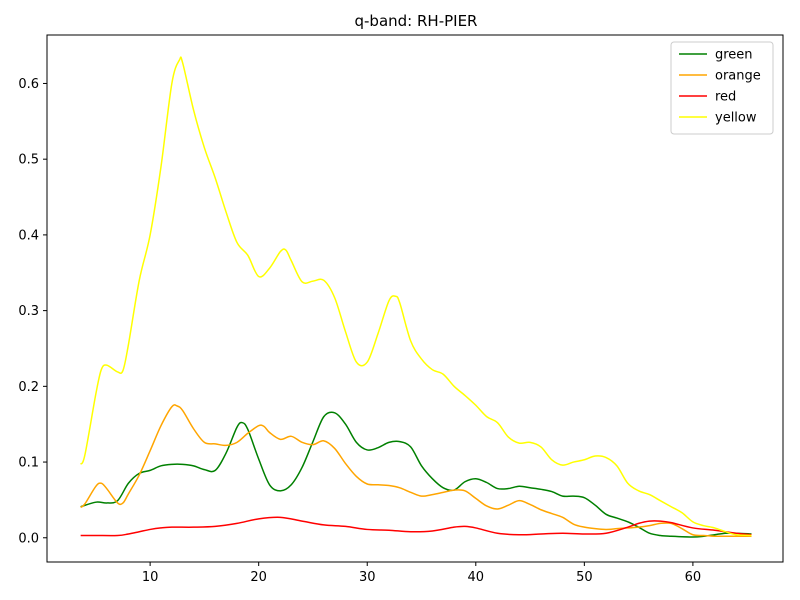 Image resolution: width=800 pixels, height=600 pixels. Describe the element at coordinates (738, 76) in the screenshot. I see `legend-label-orange: orange` at that location.